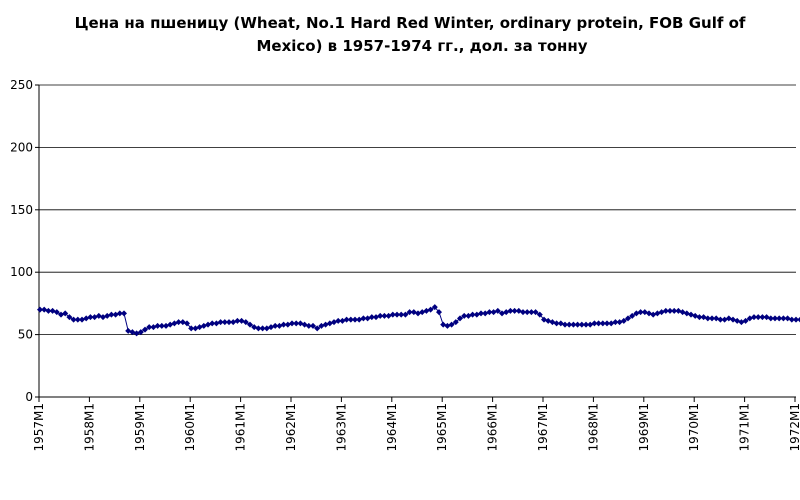 The image size is (800, 500). What do you see at coordinates (644, 427) in the screenshot?
I see `x-tick-label: 1969M1` at bounding box center [644, 427].